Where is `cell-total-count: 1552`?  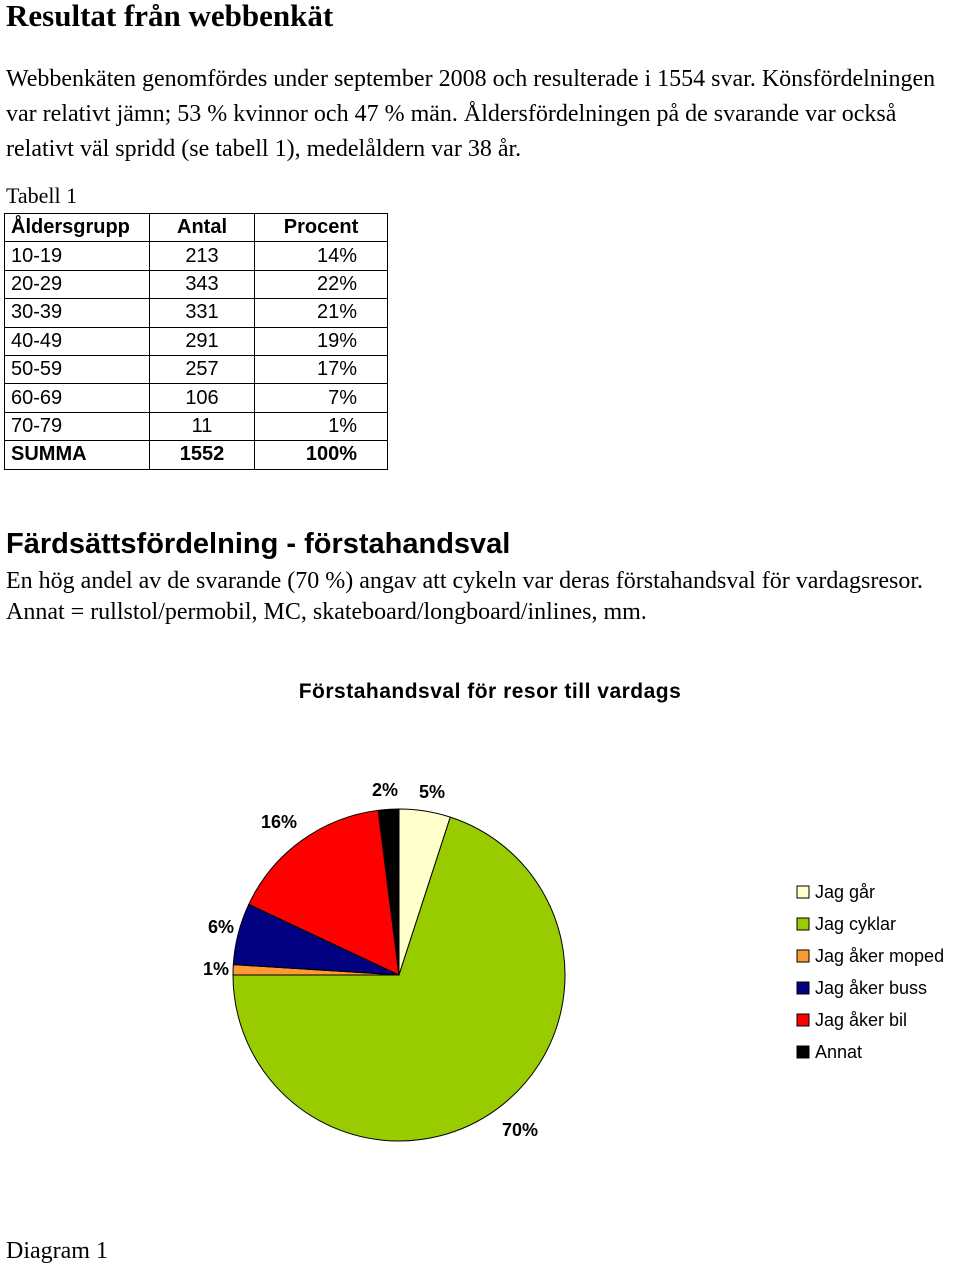
cell-total-count: 1552 is located at coordinates (202, 455).